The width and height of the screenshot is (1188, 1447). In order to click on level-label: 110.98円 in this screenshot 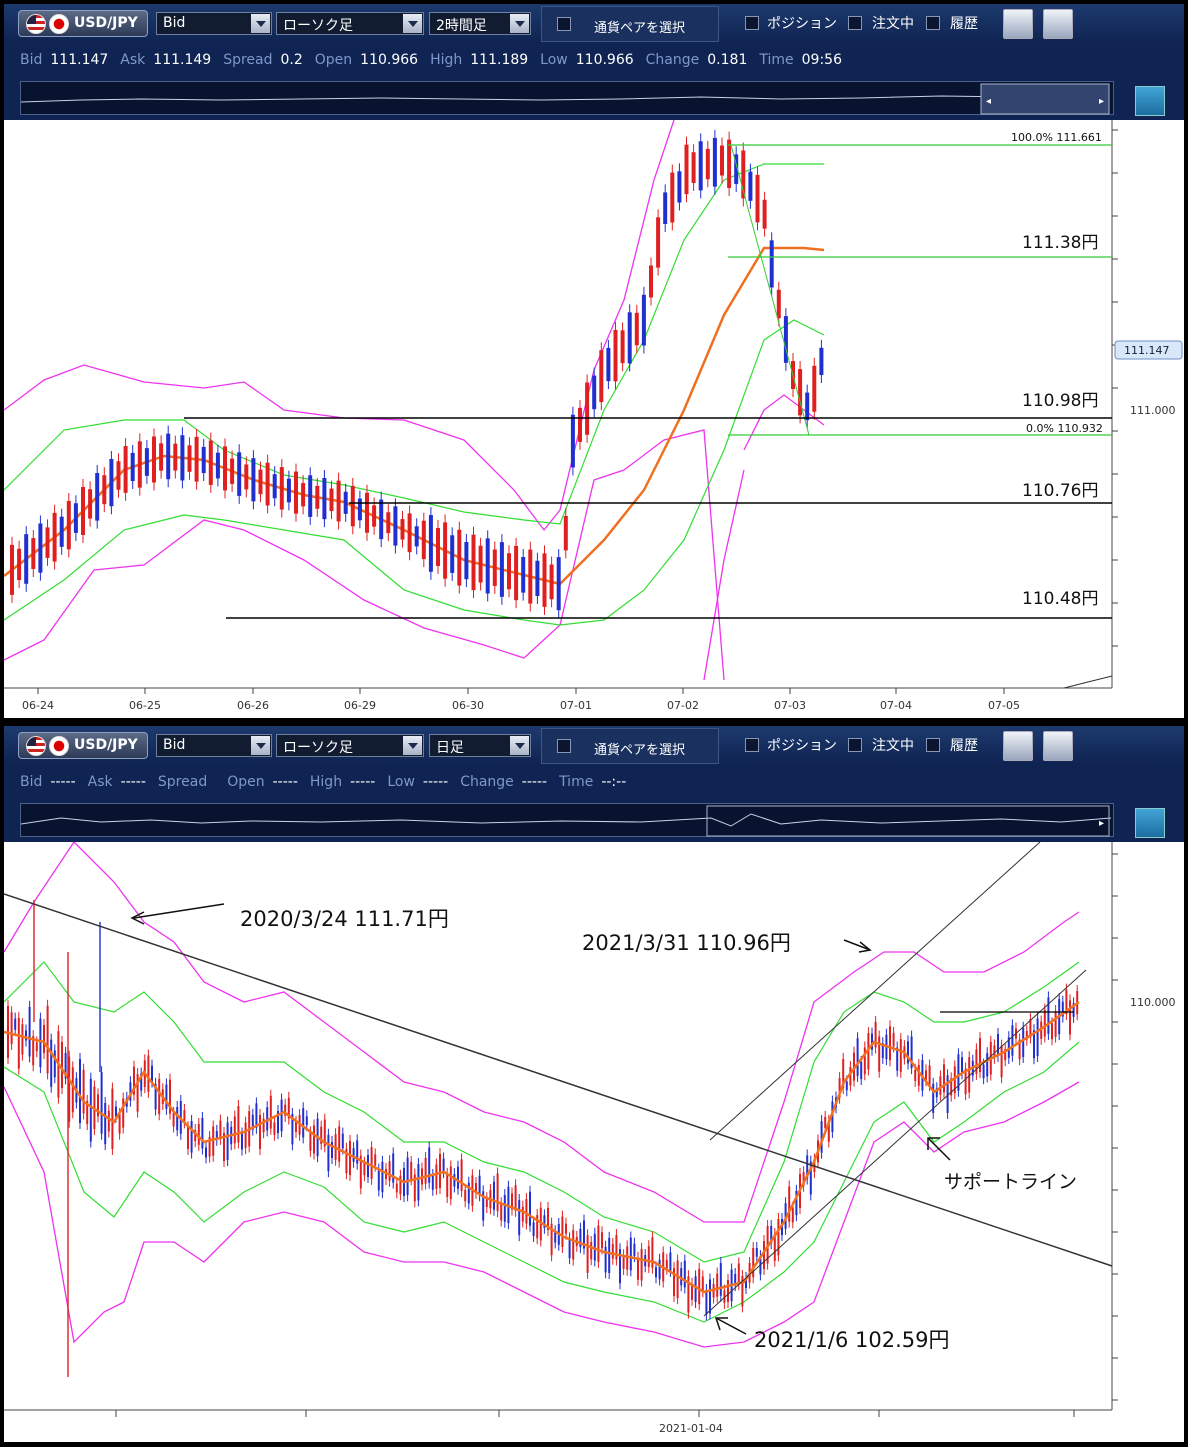, I will do `click(1060, 401)`.